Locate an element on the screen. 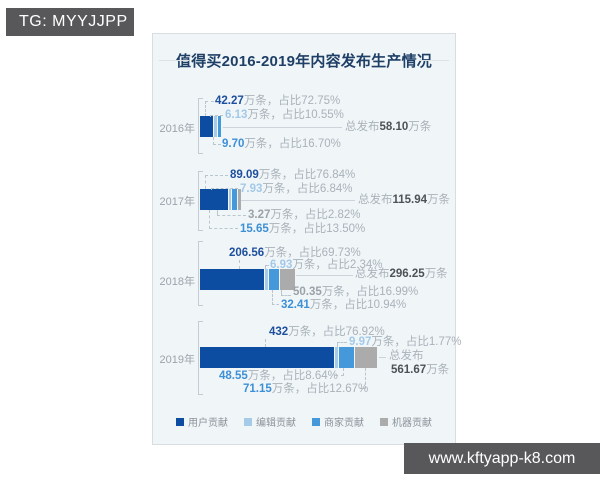  total-value: 561.67 is located at coordinates (409, 370).